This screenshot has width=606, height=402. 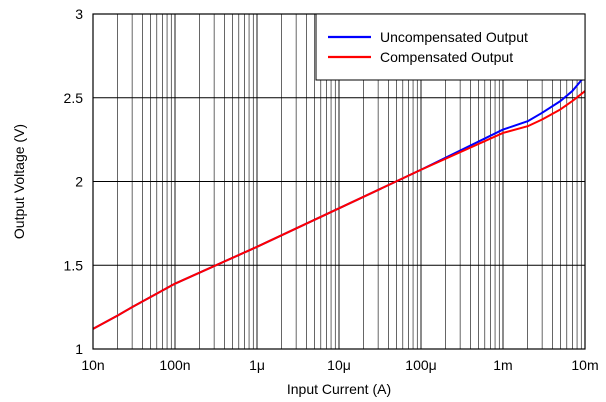 I want to click on y-tick-label: 2.5, so click(x=74, y=98).